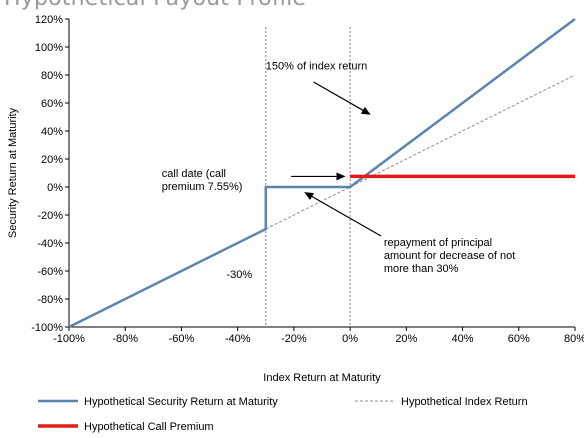 The height and width of the screenshot is (438, 584). I want to click on annotation-line: premium 7.55%), so click(202, 187).